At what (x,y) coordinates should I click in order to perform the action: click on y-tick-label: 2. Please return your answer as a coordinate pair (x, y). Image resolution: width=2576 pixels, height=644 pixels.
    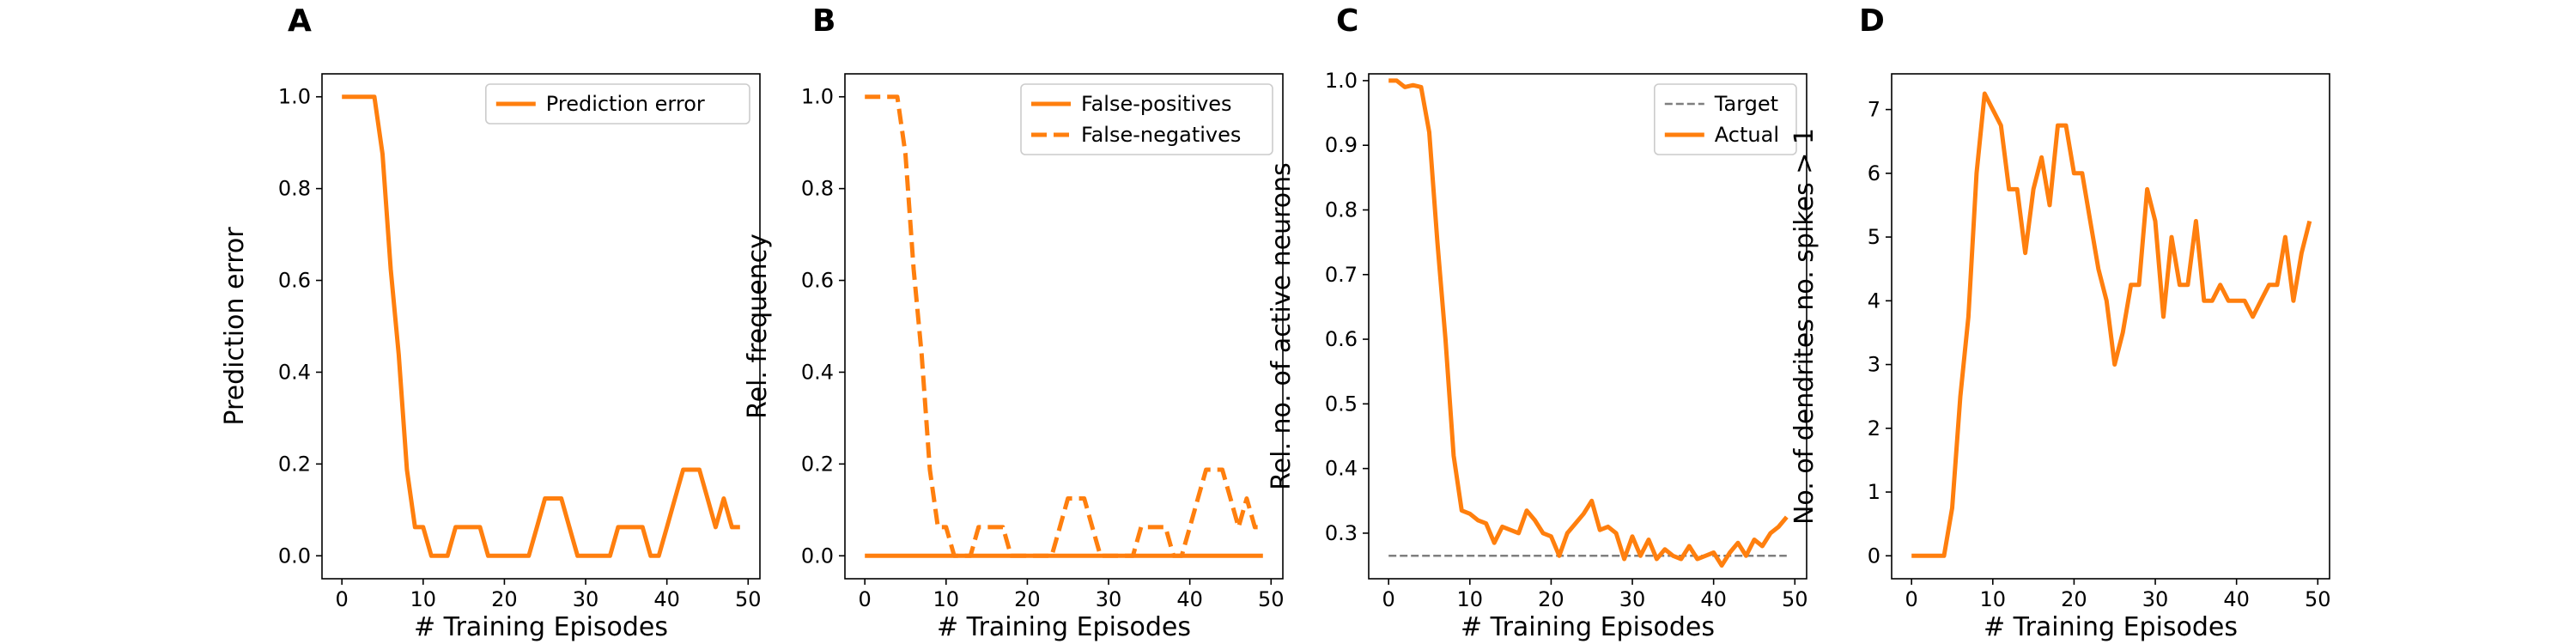
    Looking at the image, I should click on (1874, 428).